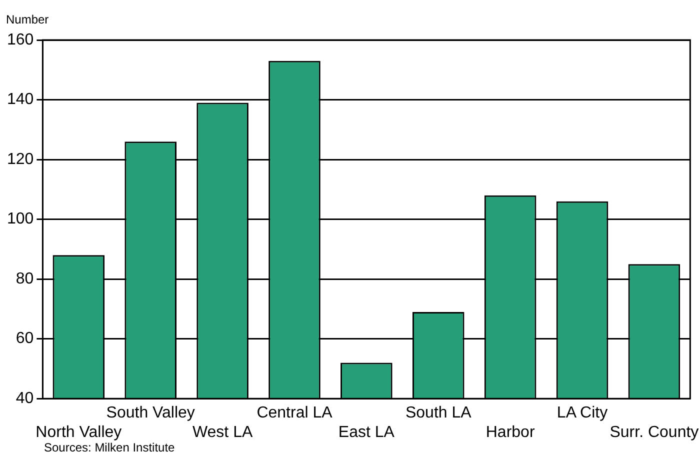 The image size is (699, 456). Describe the element at coordinates (20, 219) in the screenshot. I see `y-tick-label: 100` at that location.